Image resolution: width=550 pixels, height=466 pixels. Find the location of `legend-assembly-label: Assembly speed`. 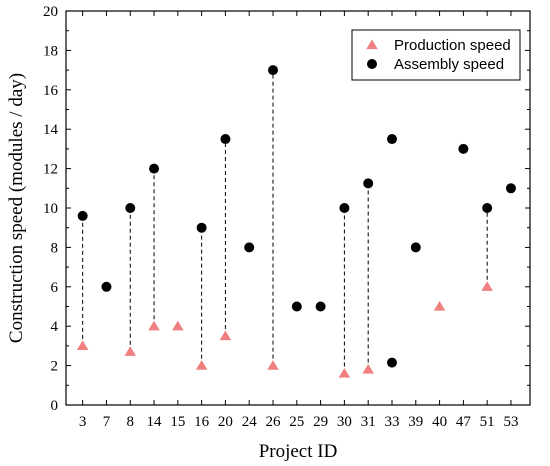

legend-assembly-label: Assembly speed is located at coordinates (449, 64).